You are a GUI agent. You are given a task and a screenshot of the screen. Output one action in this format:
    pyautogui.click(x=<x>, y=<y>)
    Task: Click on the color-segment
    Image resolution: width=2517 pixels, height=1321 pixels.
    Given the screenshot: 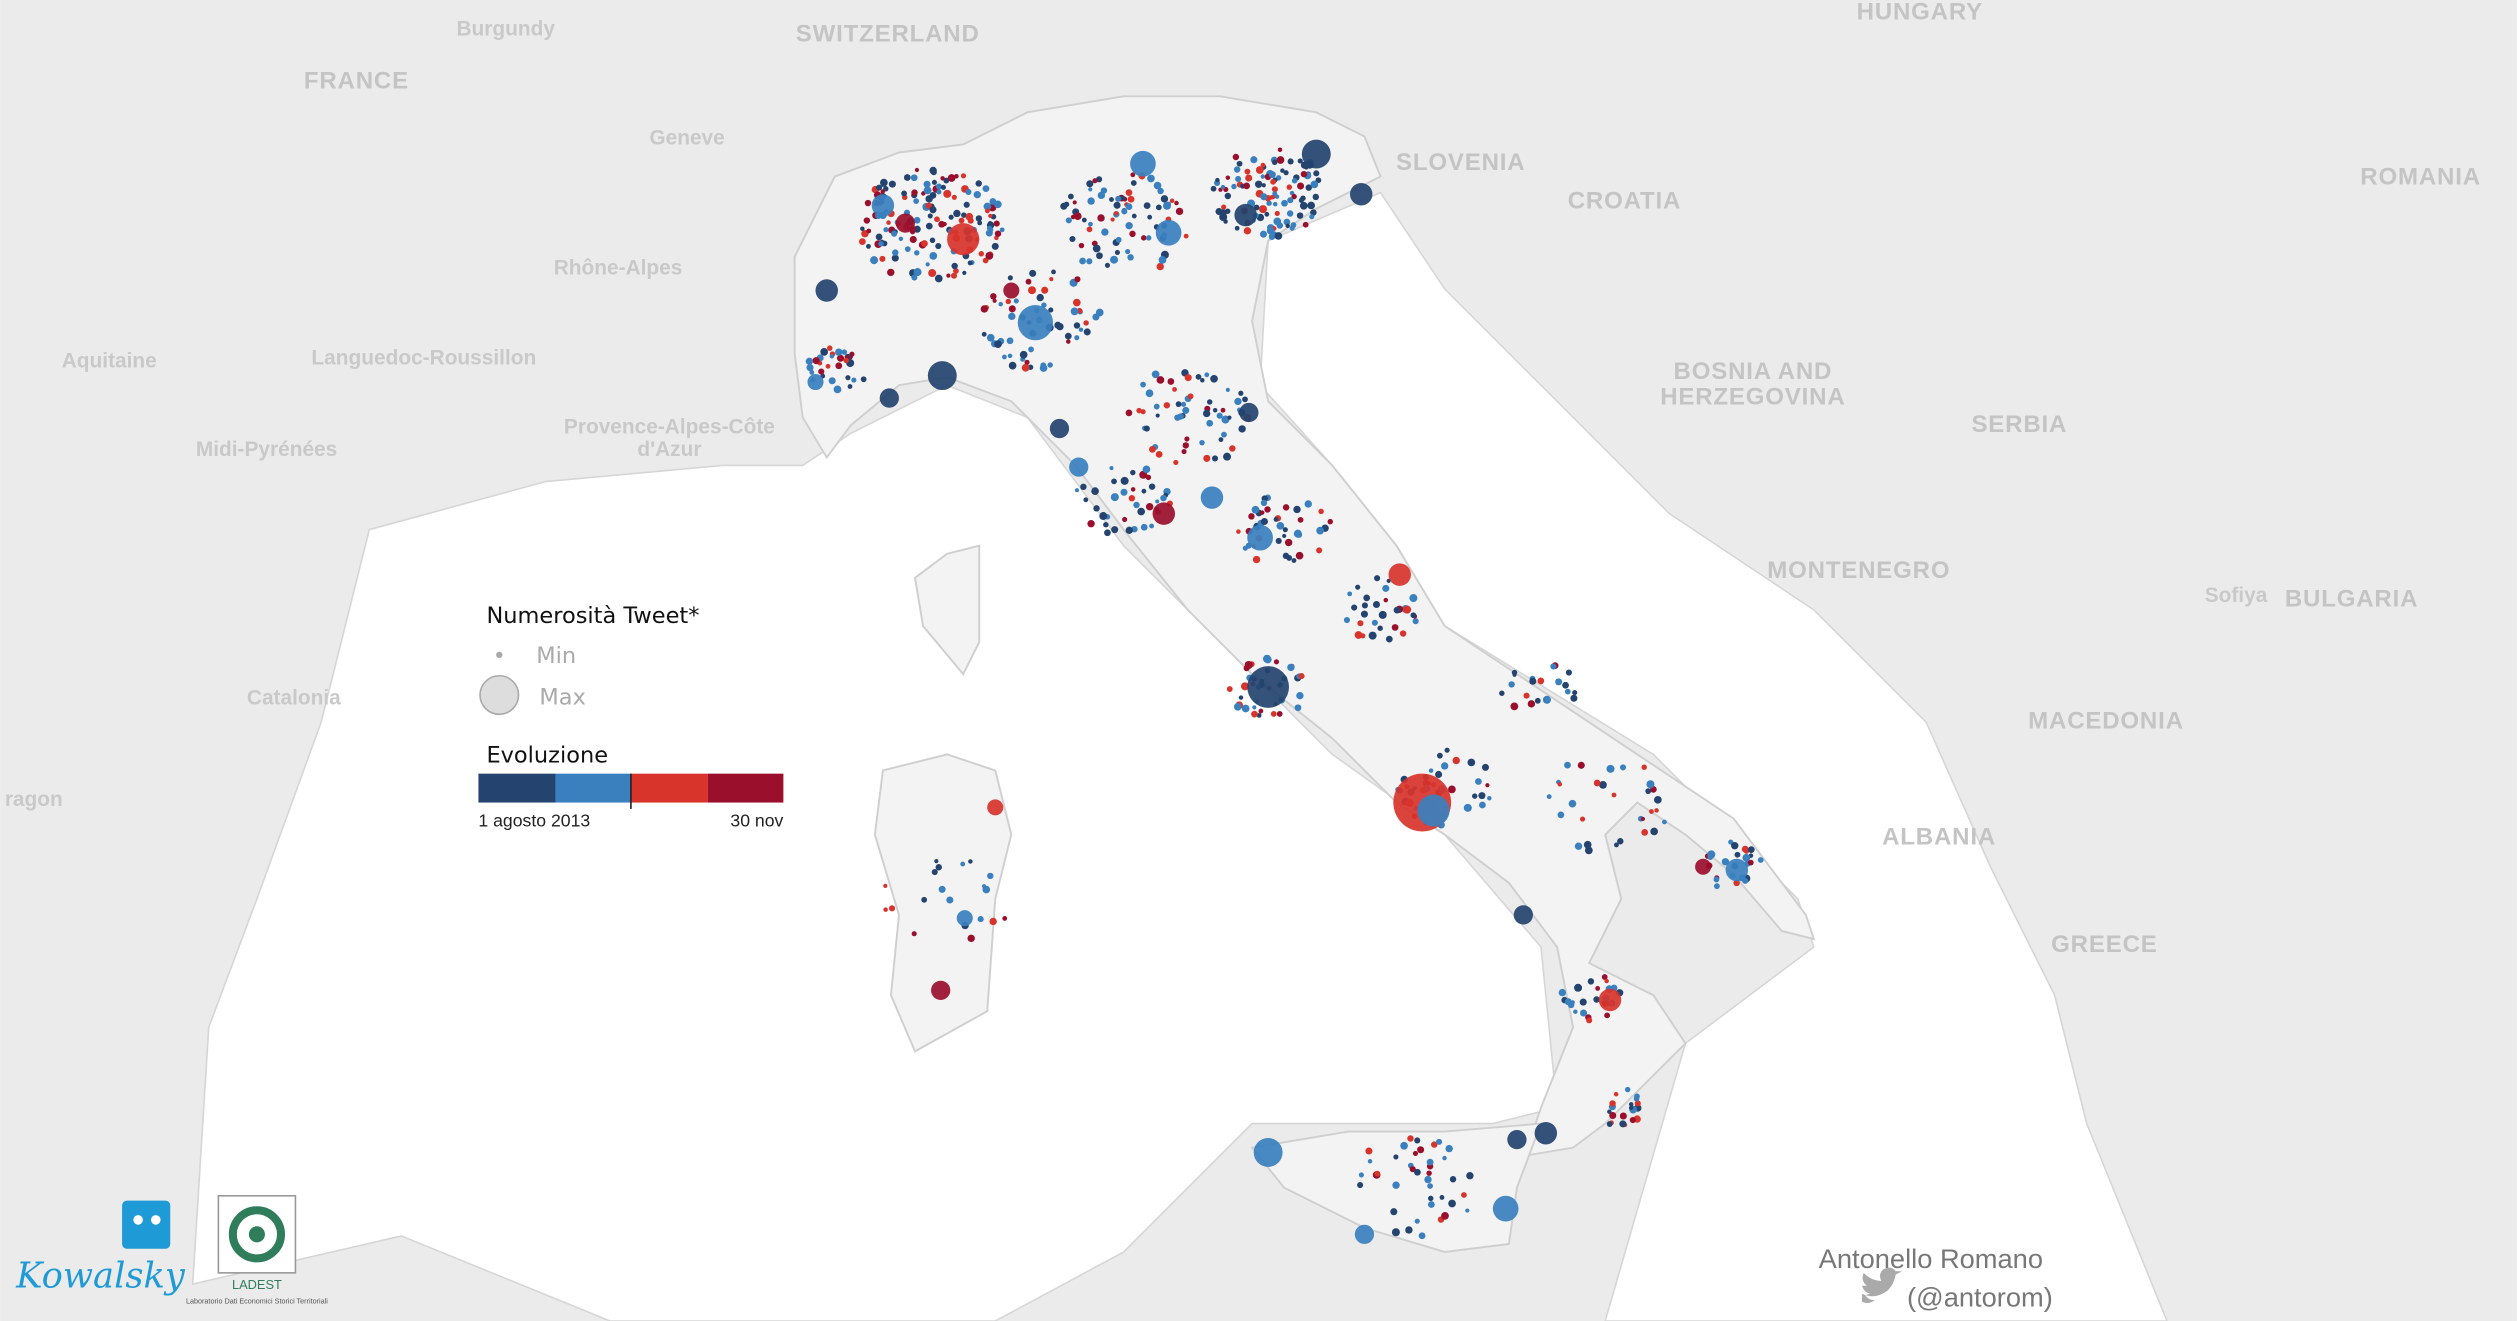 What is the action you would take?
    pyautogui.click(x=593, y=788)
    